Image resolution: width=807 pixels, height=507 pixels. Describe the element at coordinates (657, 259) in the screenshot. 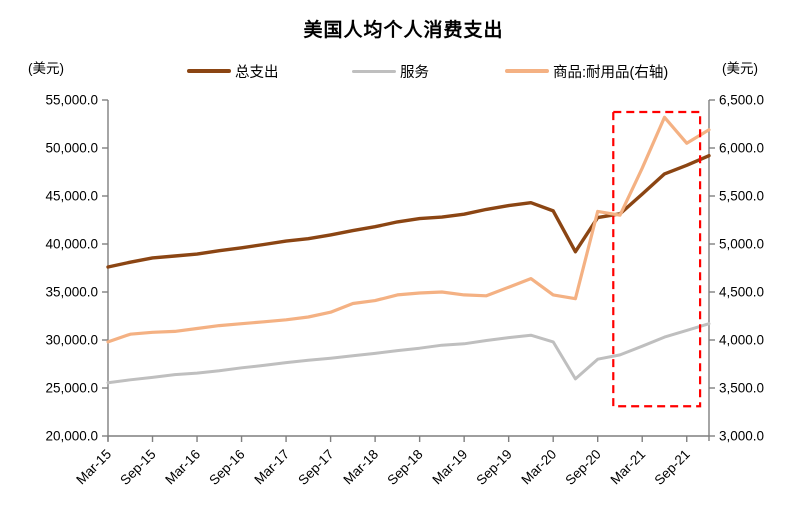

I see `highlight-box` at that location.